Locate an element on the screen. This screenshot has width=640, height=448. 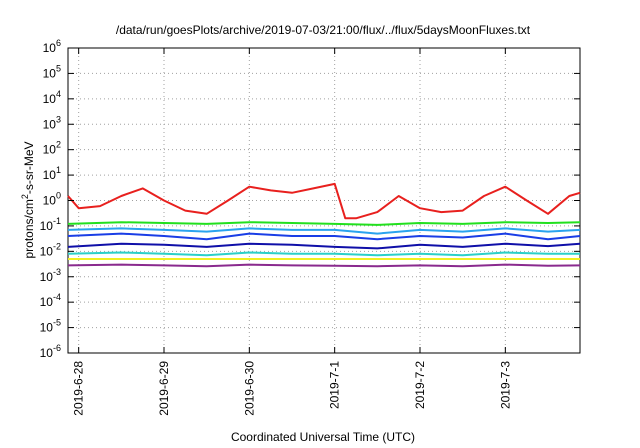
x-axis-label: Coordinated Universal Time (UTC) is located at coordinates (323, 437).